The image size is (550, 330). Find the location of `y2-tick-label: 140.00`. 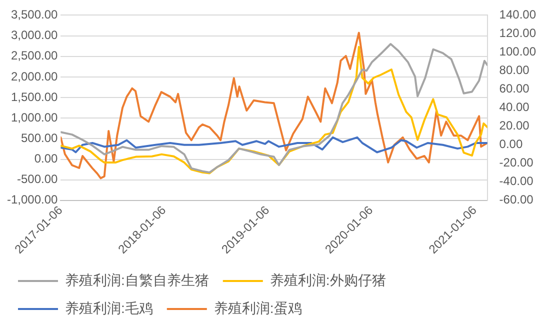

y2-tick-label: 140.00 is located at coordinates (517, 15).